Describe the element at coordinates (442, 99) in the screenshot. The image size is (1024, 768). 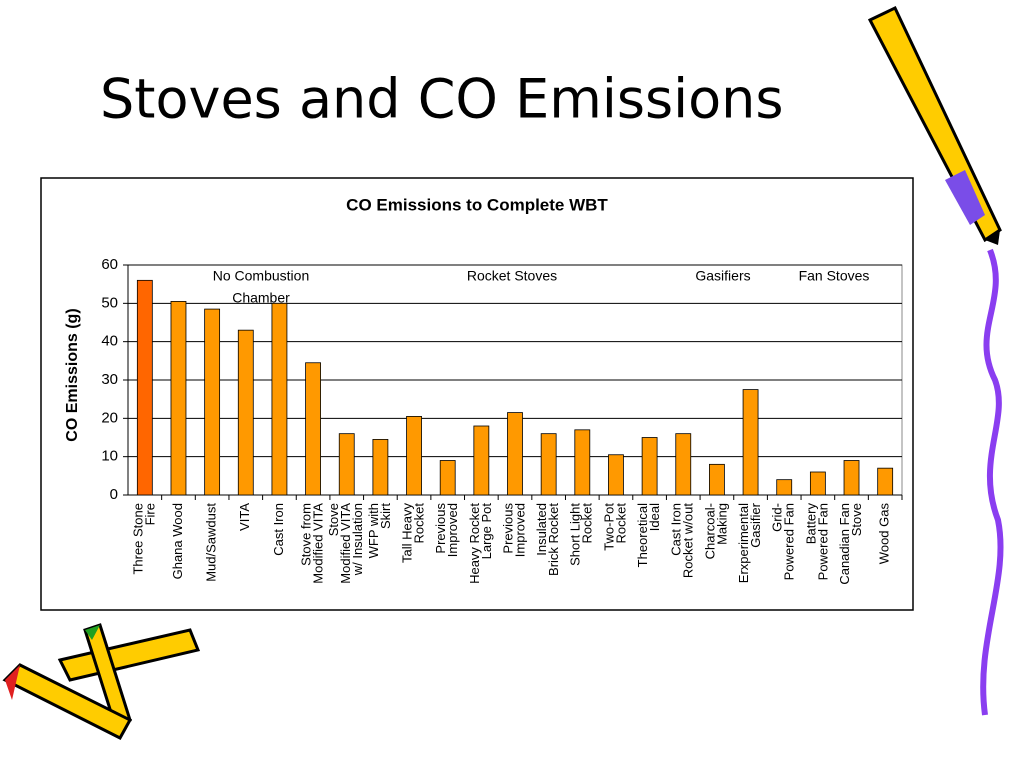
I see `slide-title: Stoves and CO Emissions` at that location.